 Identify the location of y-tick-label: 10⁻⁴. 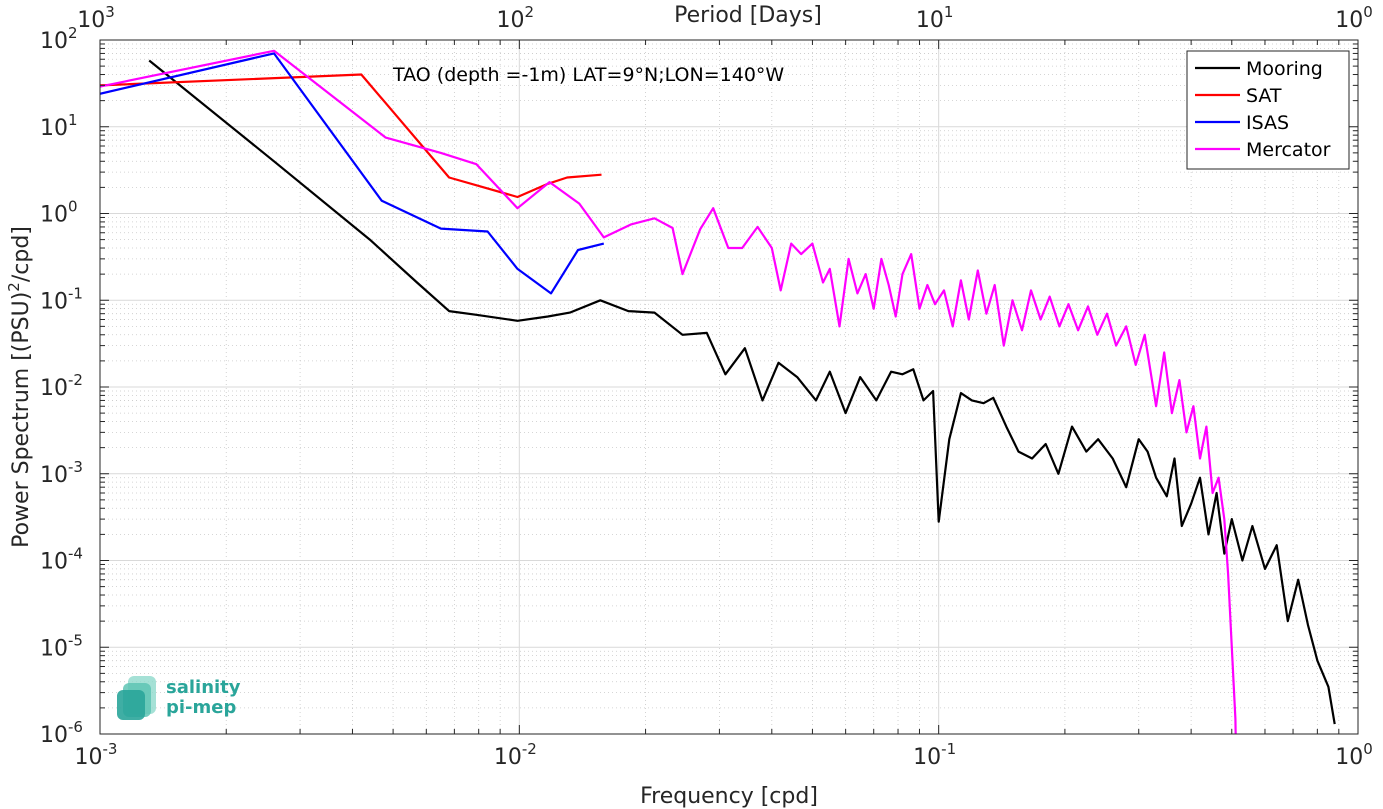
(61, 560).